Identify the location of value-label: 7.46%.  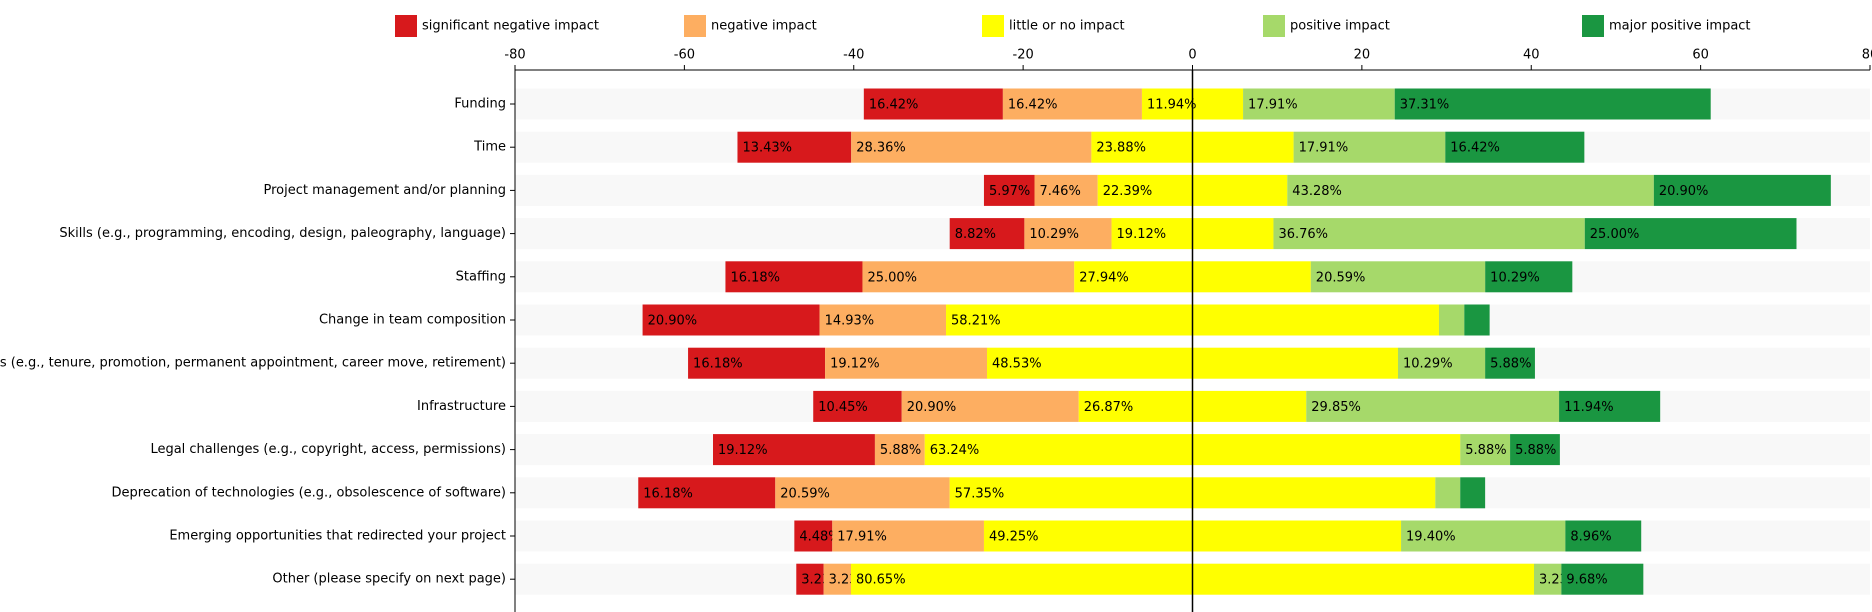
(1060, 191).